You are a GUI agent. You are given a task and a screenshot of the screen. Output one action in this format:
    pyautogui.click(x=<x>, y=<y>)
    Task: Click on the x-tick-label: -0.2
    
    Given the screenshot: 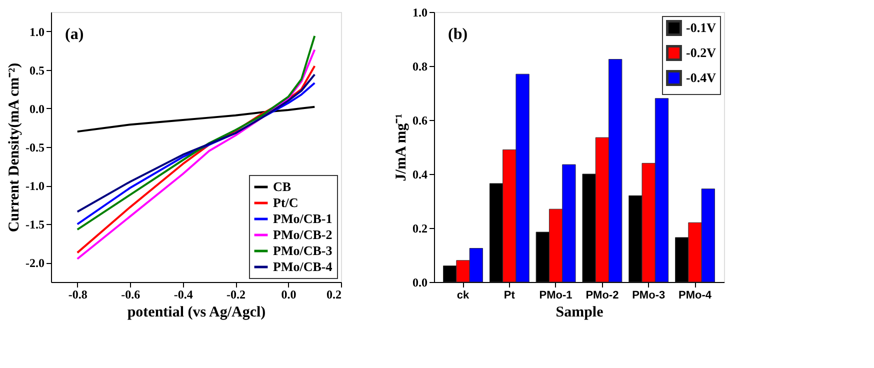 What is the action you would take?
    pyautogui.click(x=236, y=295)
    